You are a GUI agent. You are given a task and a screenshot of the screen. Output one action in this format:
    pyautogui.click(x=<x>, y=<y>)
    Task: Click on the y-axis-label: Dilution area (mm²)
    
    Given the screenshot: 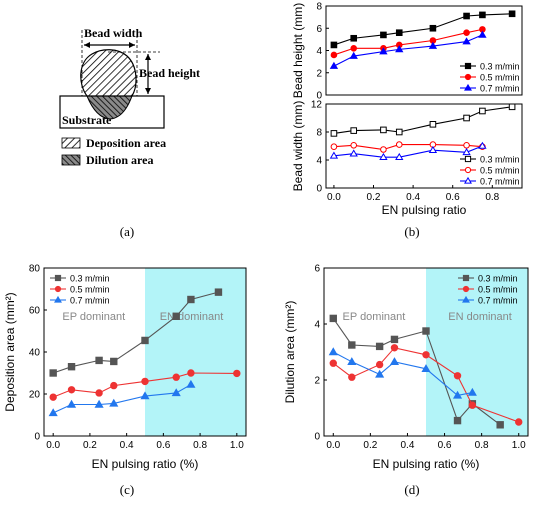 What is the action you would take?
    pyautogui.click(x=290, y=352)
    